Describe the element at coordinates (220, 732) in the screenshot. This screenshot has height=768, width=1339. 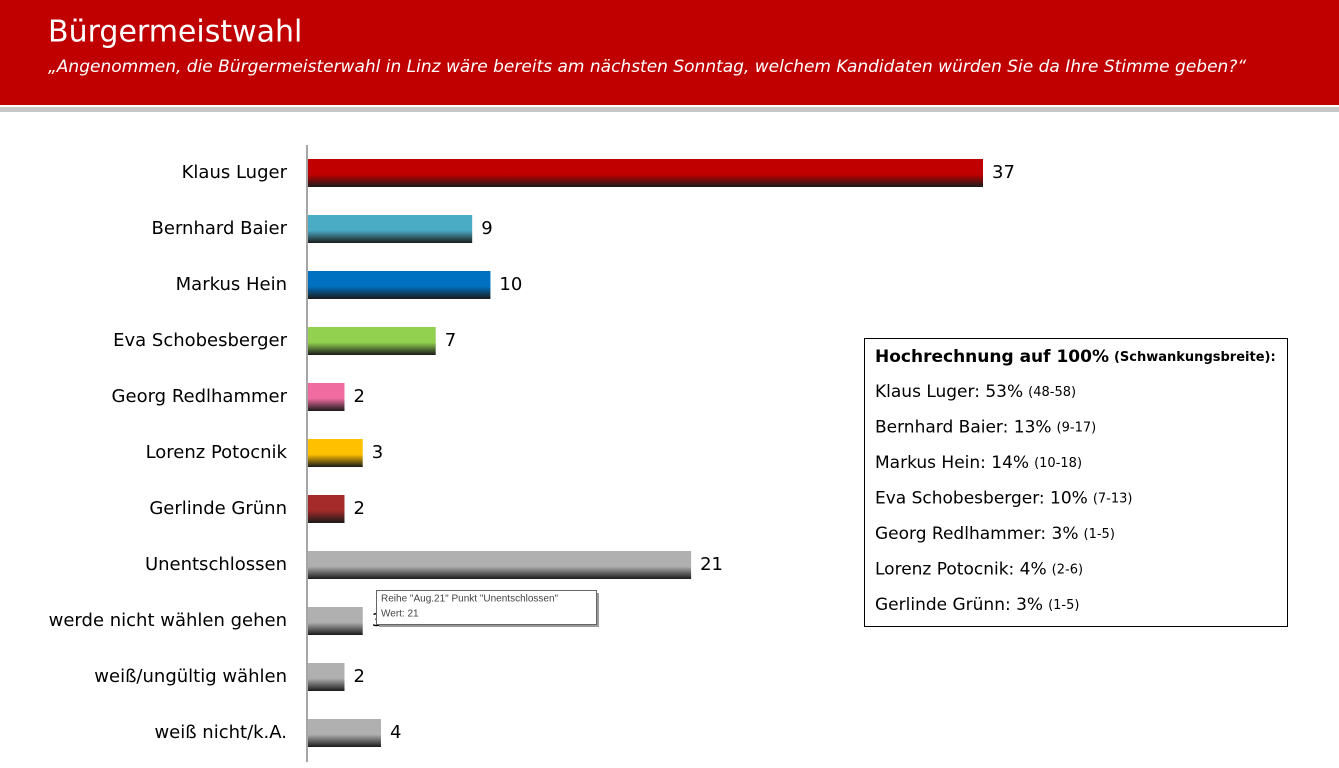
I see `category-label: weiß nicht/k.A.` at that location.